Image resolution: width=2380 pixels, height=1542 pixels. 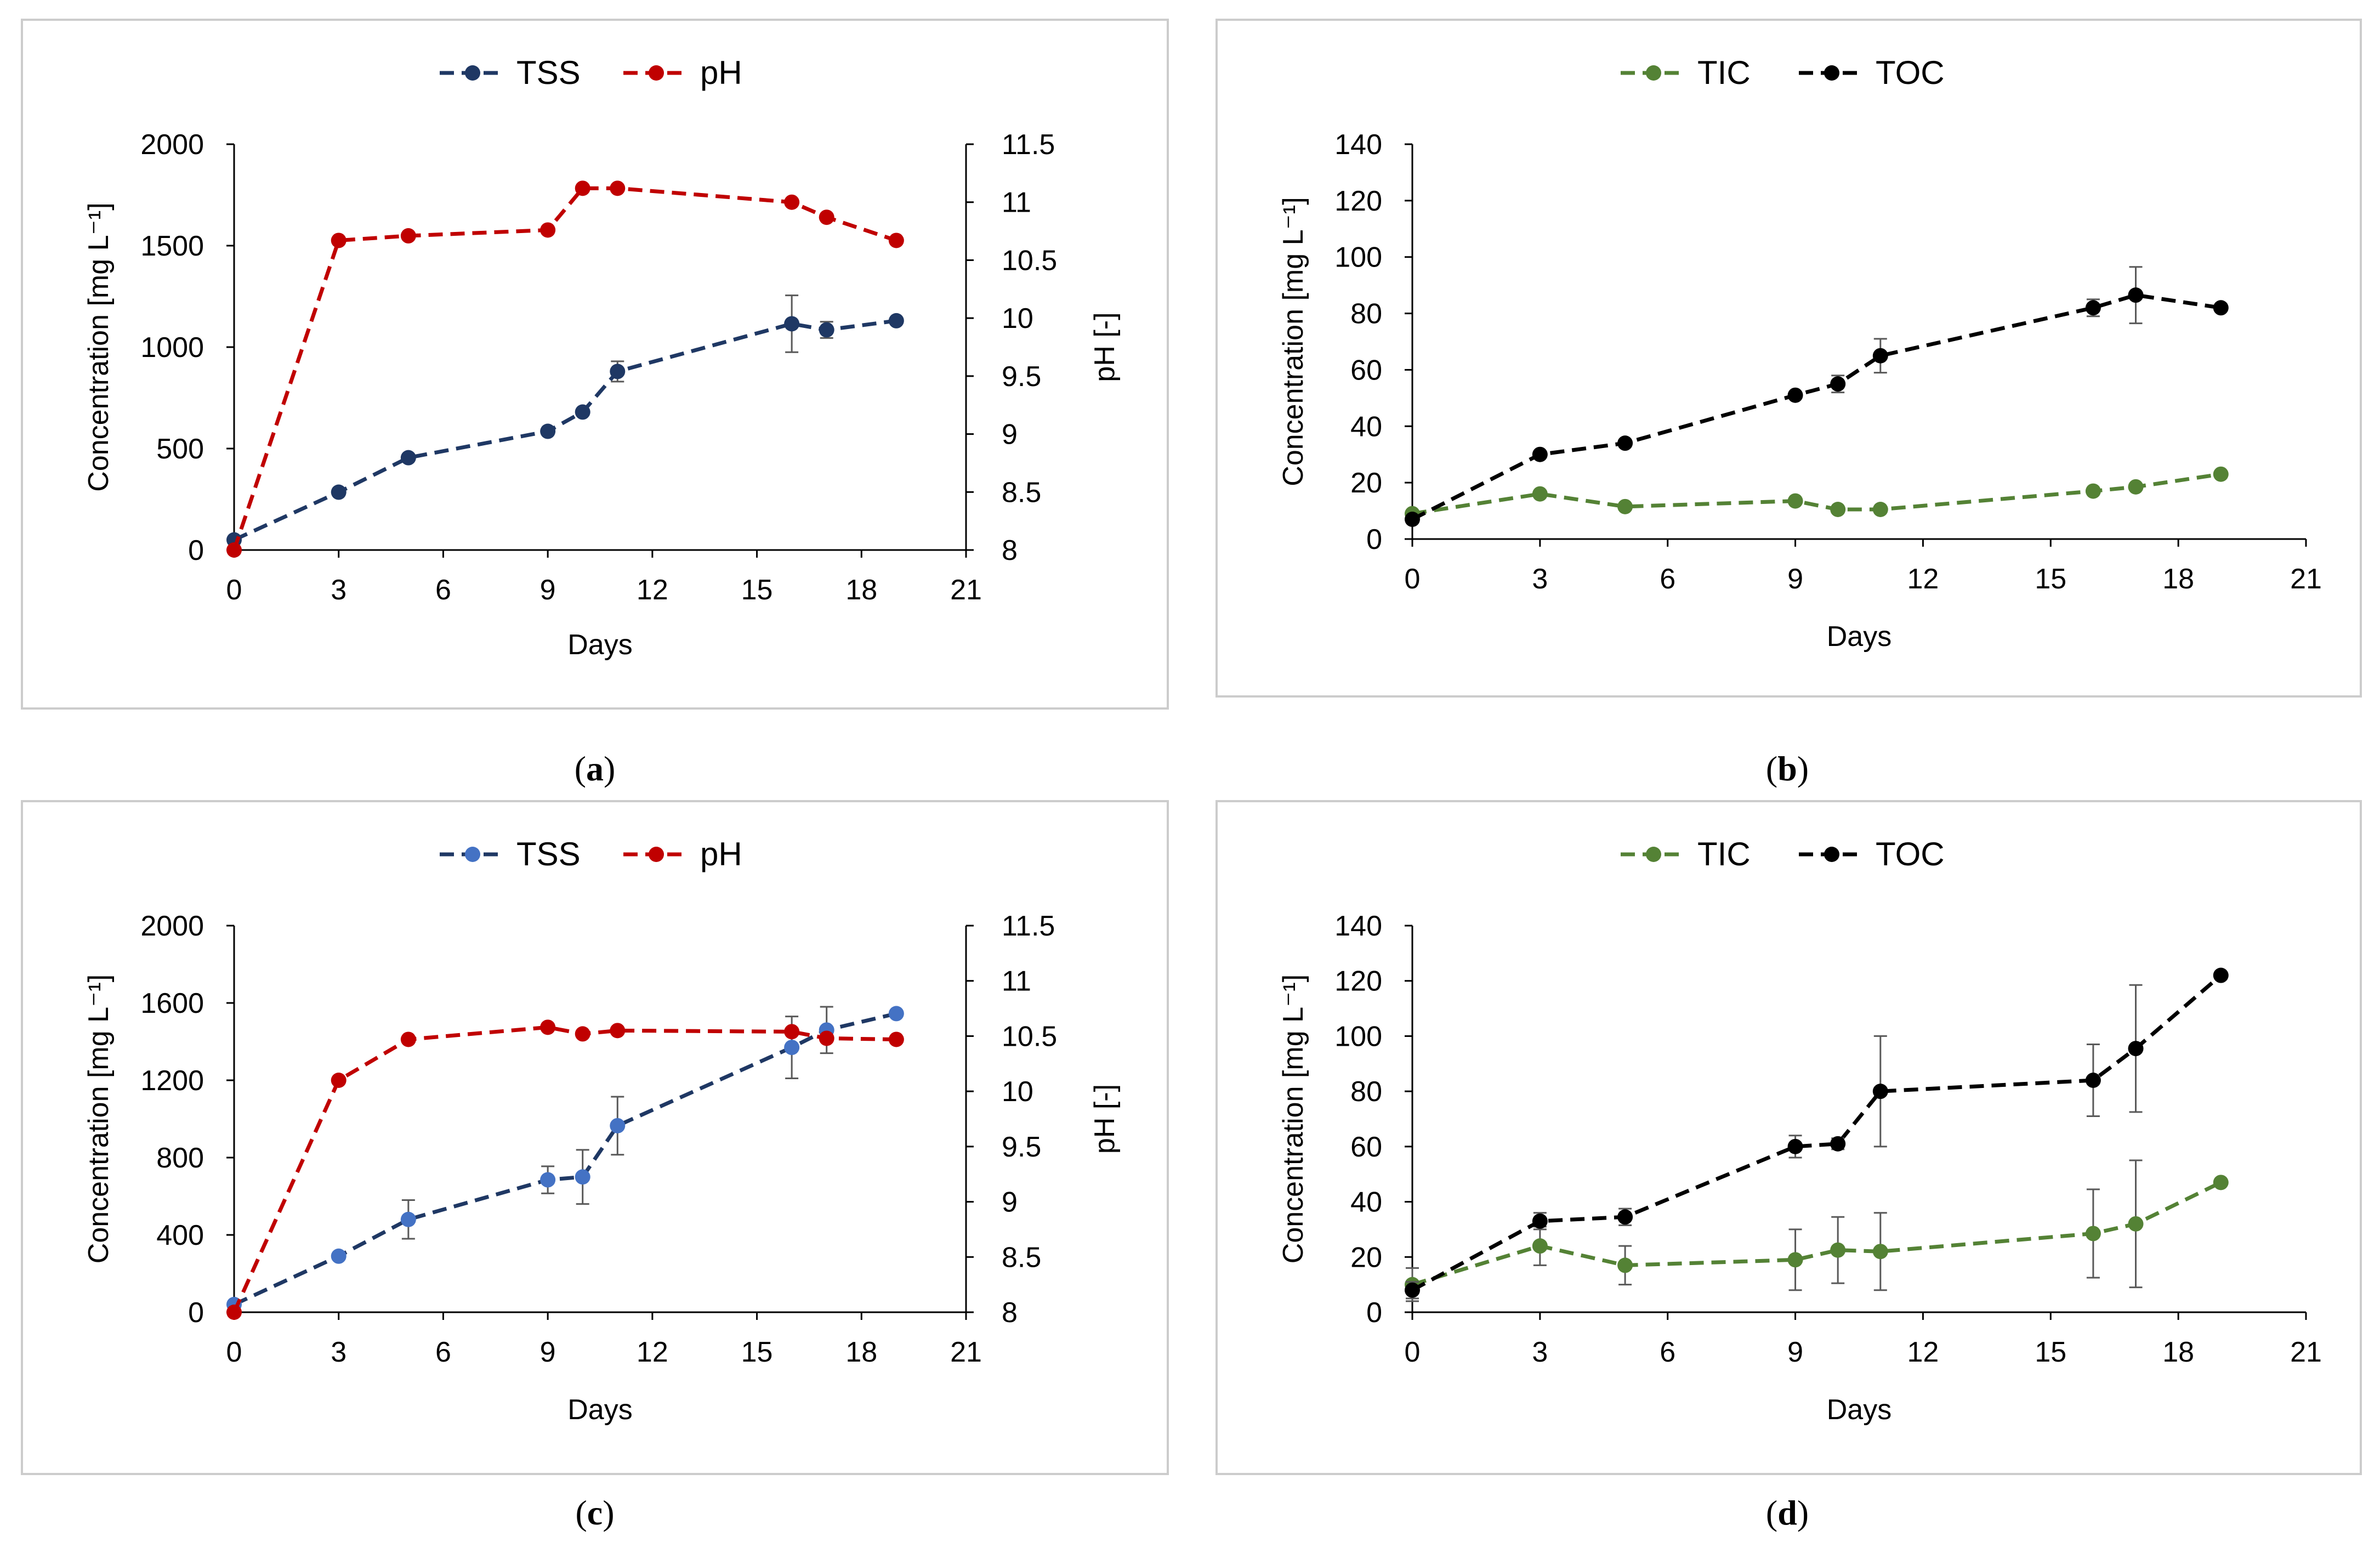 I want to click on legend-label-ph: pH, so click(x=721, y=72).